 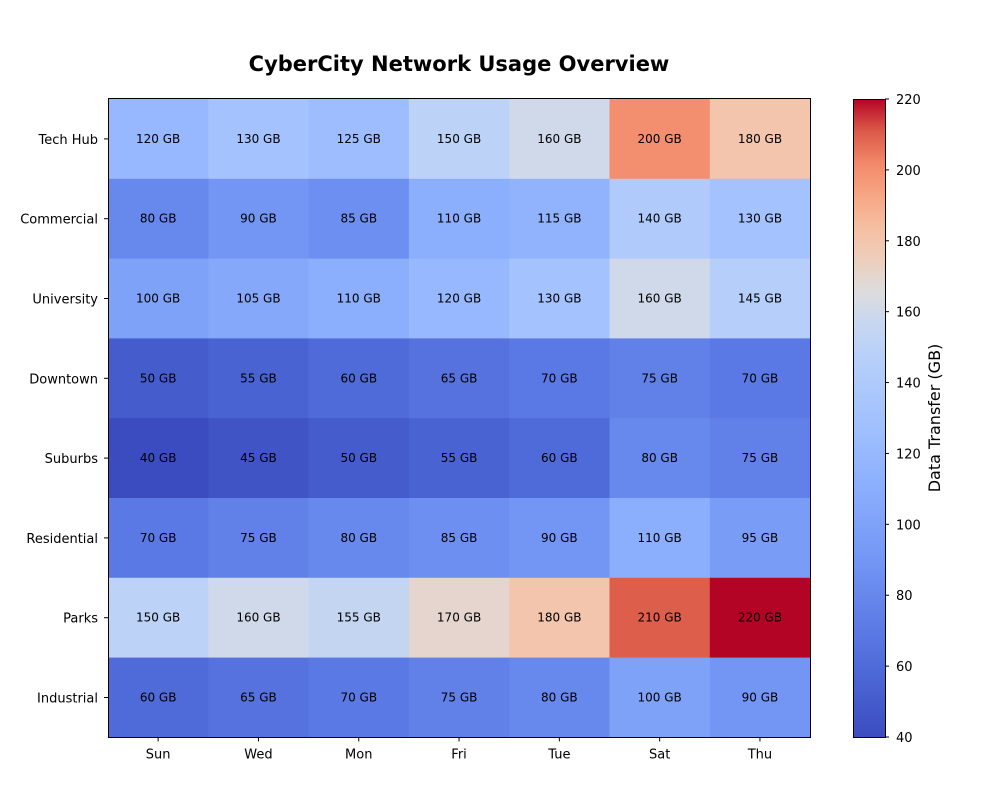 I want to click on chart-title: CyberCity Network Usage Overview, so click(x=459, y=64).